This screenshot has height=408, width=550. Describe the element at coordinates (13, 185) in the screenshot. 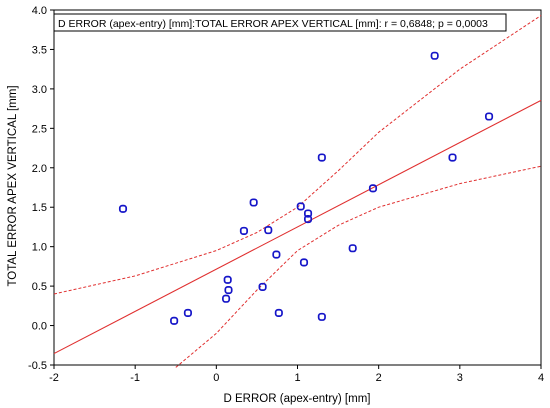

I see `y-axis-label: TOTAL ERROR APEX VERTICAL [mm]` at that location.